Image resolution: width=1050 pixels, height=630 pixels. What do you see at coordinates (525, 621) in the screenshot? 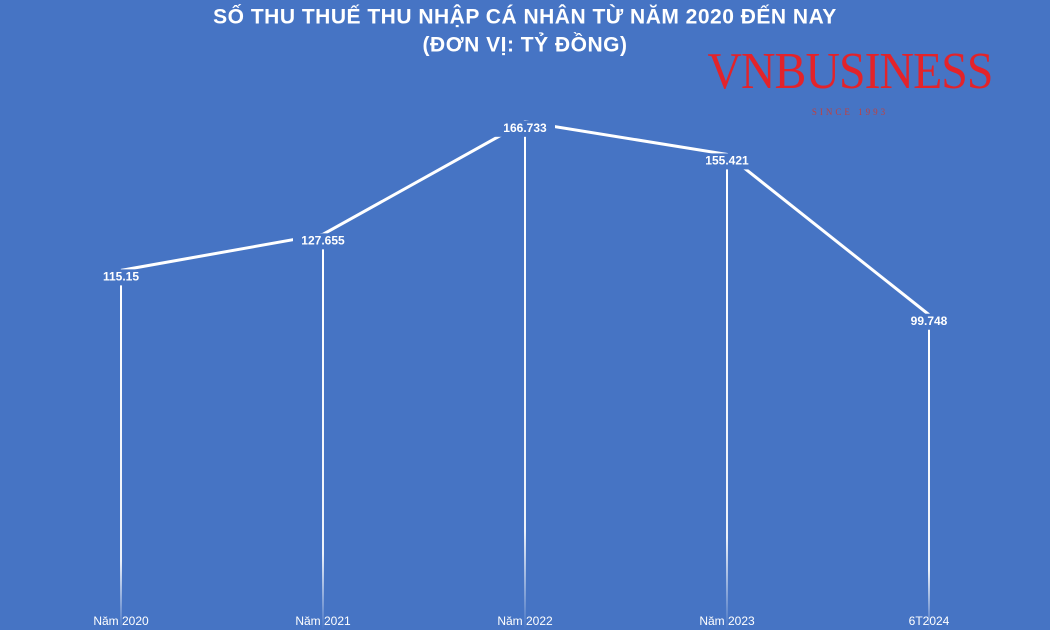
I see `x-tick-label: Năm 2022` at bounding box center [525, 621].